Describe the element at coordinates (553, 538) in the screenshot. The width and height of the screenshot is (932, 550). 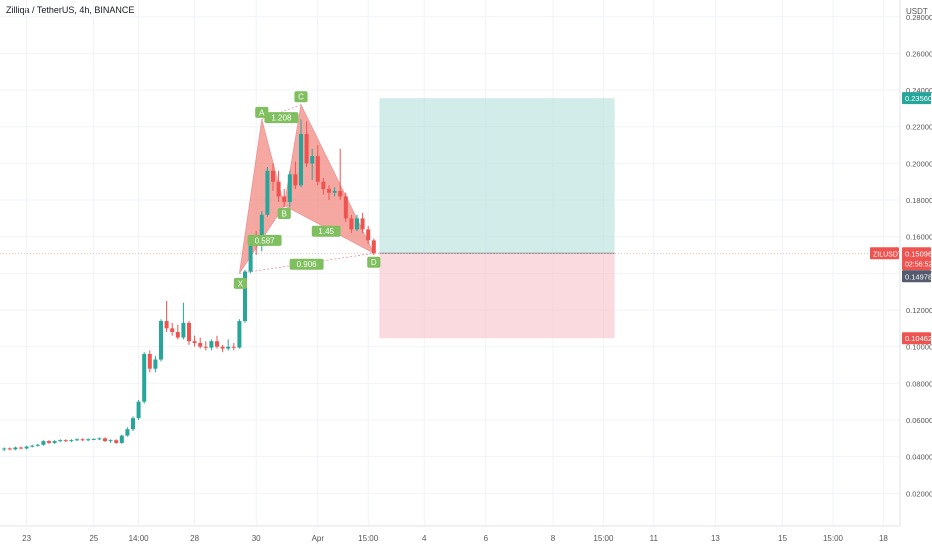
I see `time-tick-label: 8` at that location.